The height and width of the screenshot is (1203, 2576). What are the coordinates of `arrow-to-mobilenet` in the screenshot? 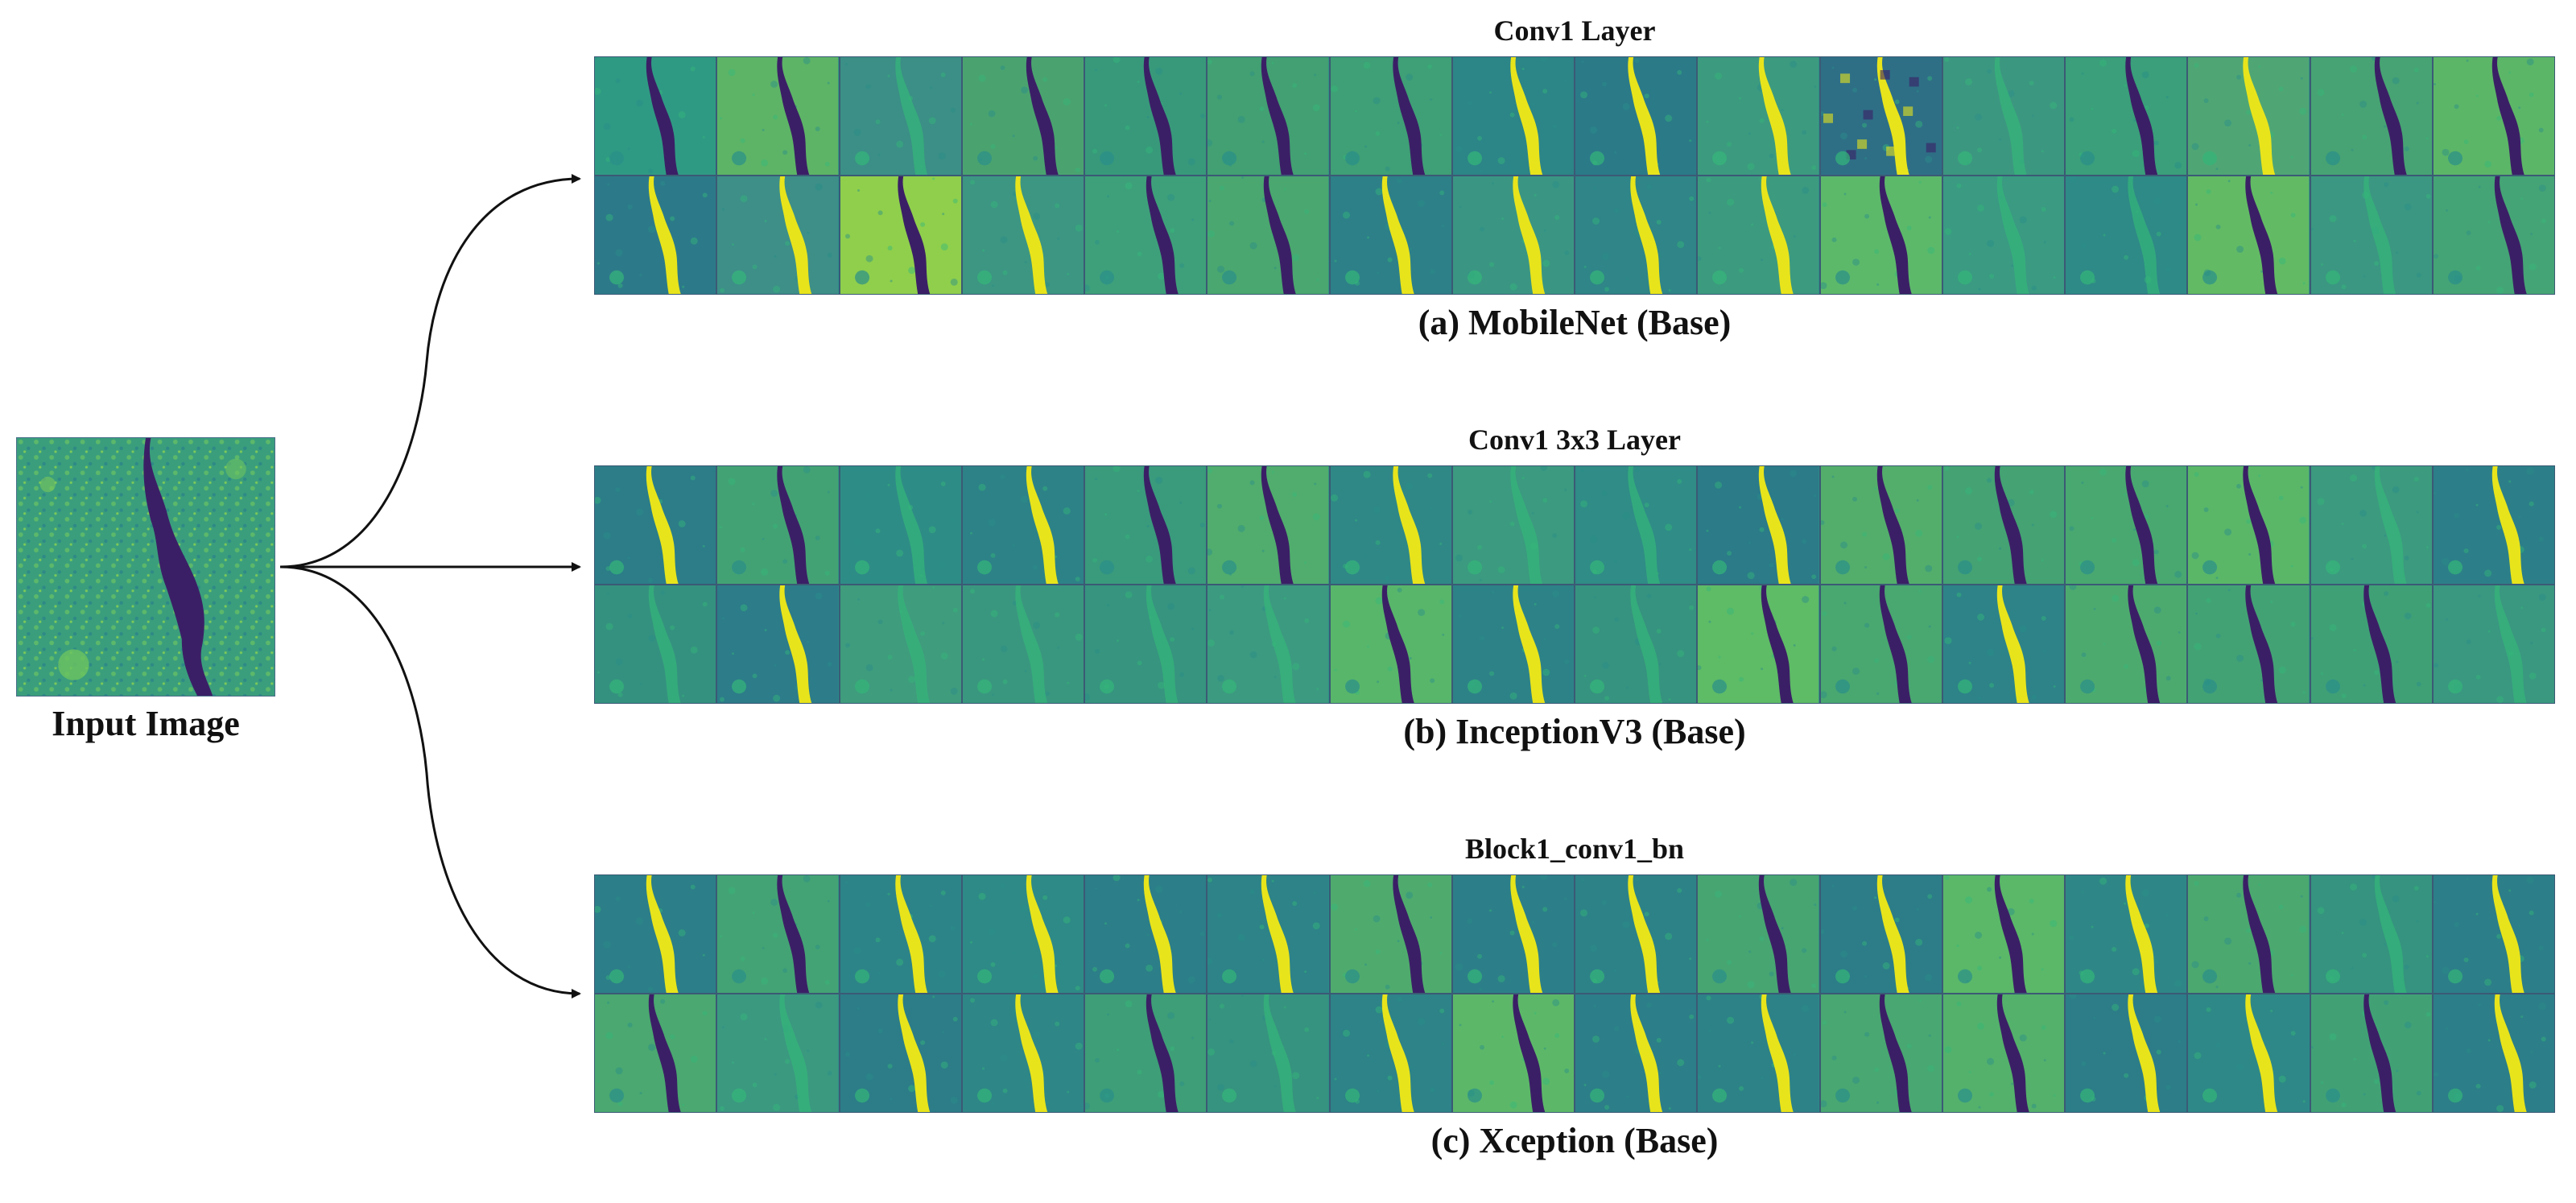 It's located at (430, 371).